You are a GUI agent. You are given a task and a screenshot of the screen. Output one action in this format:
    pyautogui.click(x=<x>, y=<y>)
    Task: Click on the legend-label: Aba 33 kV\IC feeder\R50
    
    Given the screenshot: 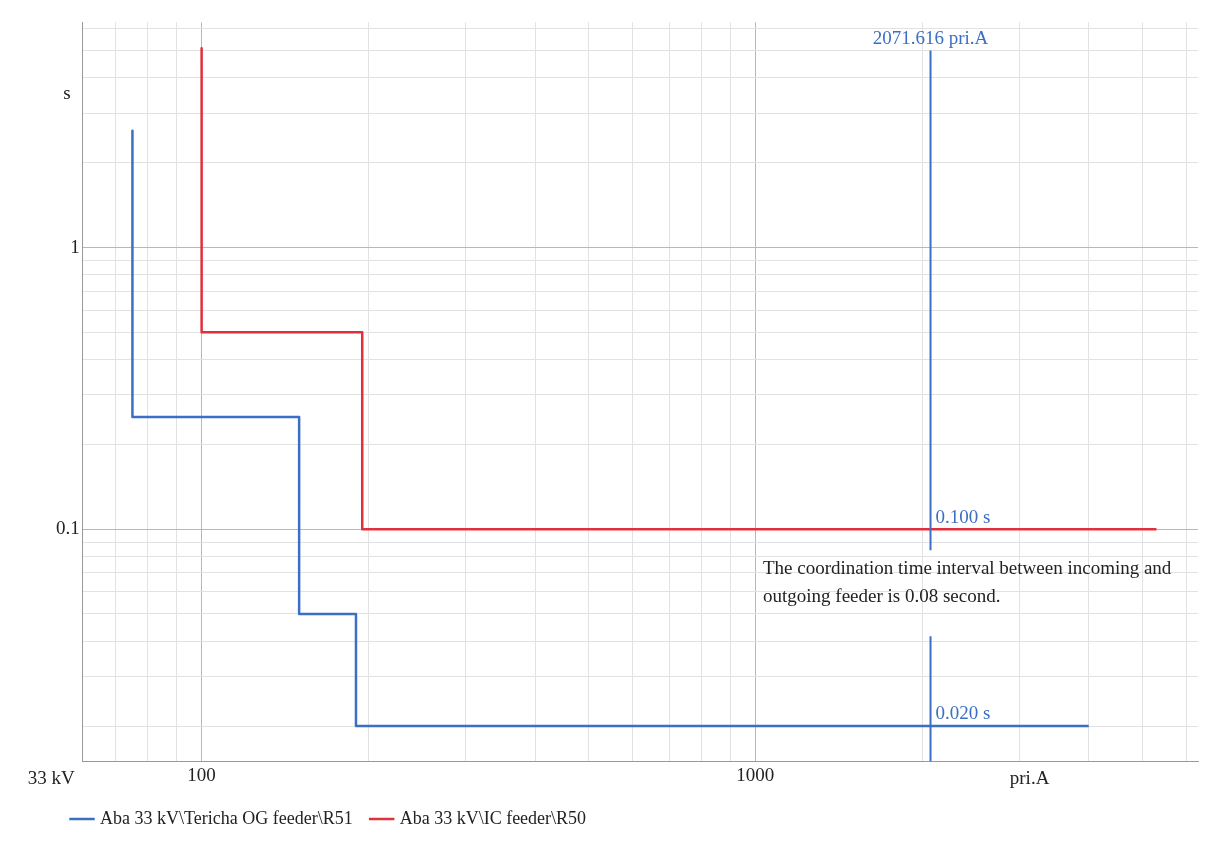 What is the action you would take?
    pyautogui.click(x=493, y=817)
    